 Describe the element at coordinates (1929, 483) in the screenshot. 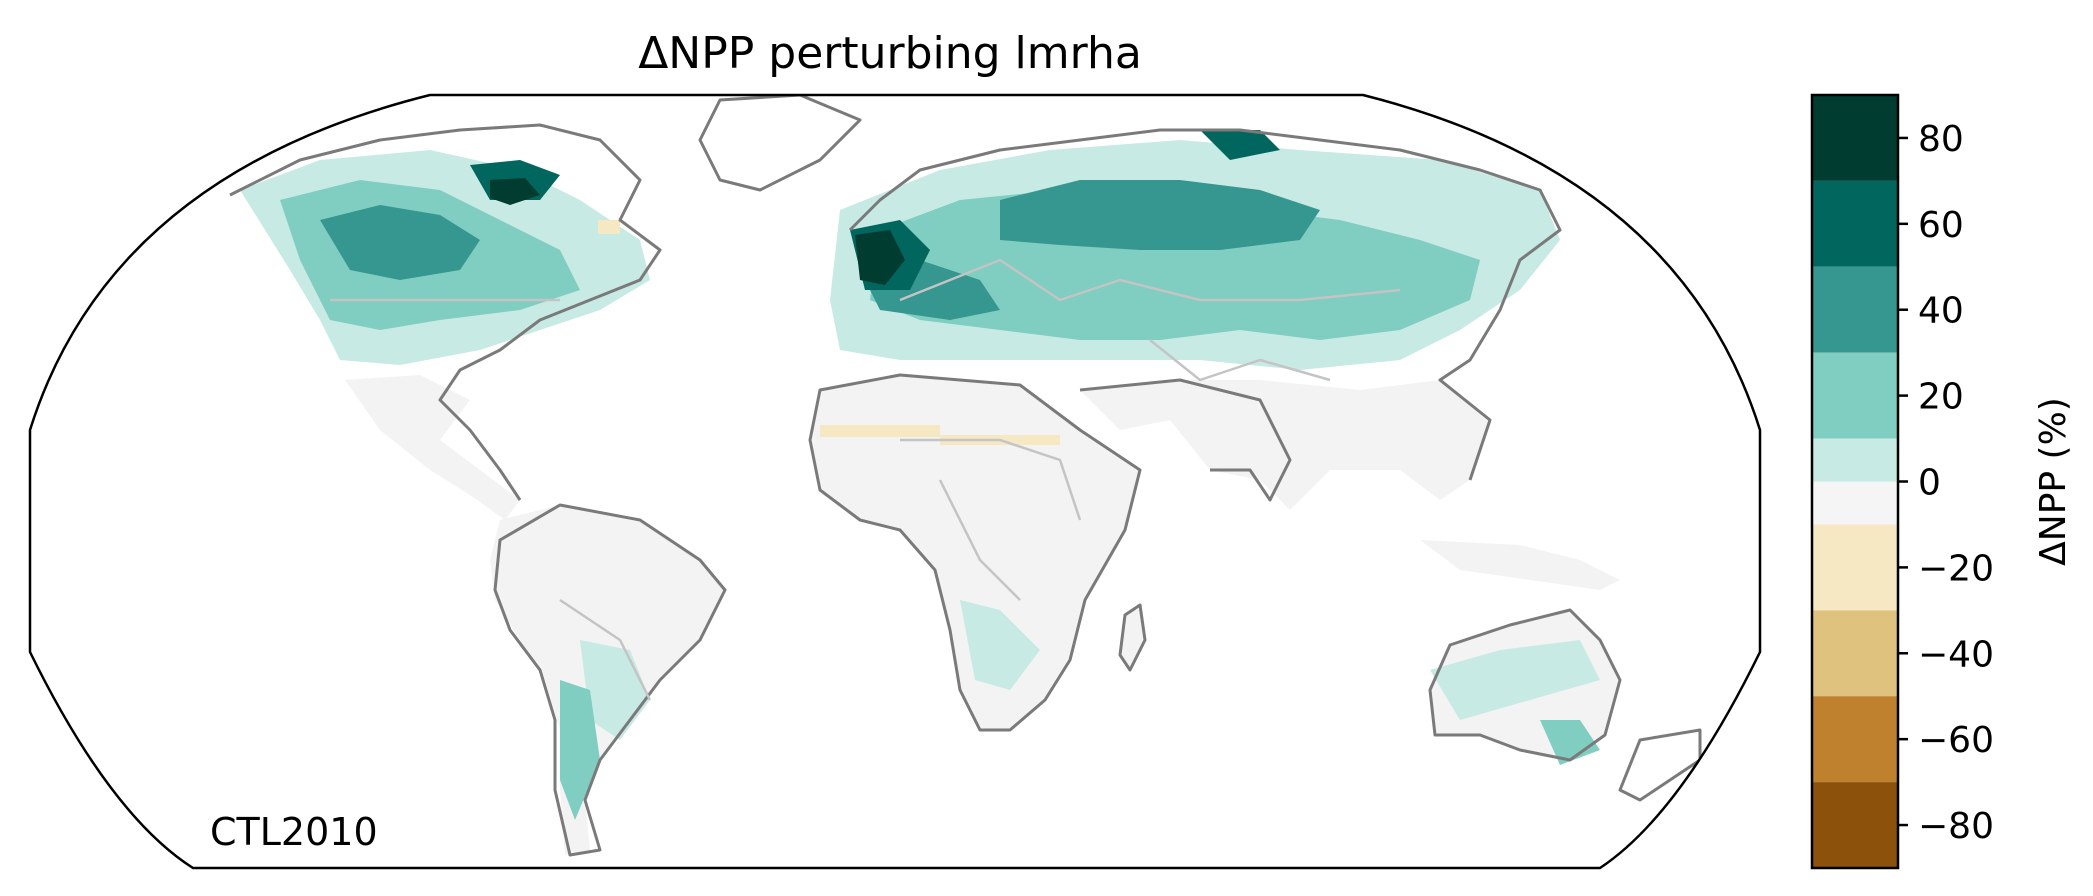

I see `colorbar-tick-label: 0` at that location.